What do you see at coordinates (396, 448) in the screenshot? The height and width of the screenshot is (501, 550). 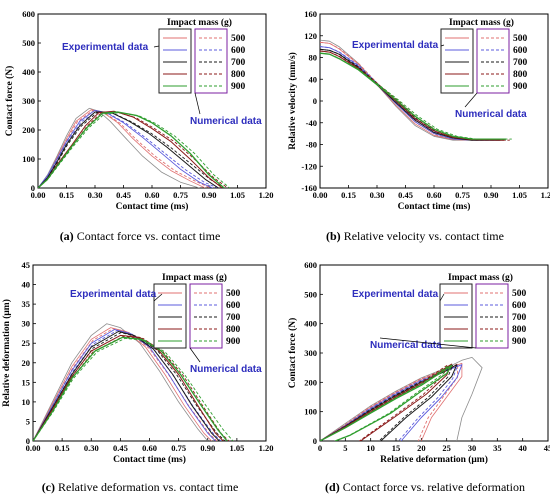 I see `x-tick-label: 15` at bounding box center [396, 448].